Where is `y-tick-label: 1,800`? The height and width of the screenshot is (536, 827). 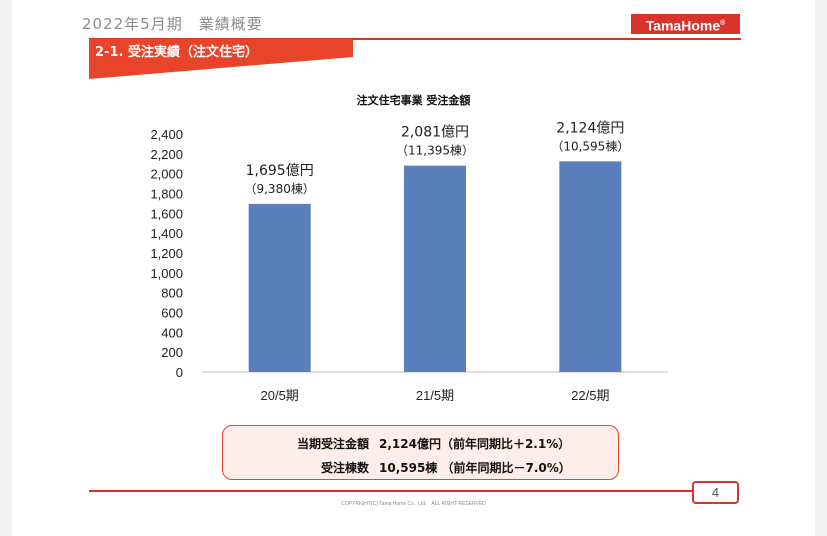
y-tick-label: 1,800 is located at coordinates (166, 194).